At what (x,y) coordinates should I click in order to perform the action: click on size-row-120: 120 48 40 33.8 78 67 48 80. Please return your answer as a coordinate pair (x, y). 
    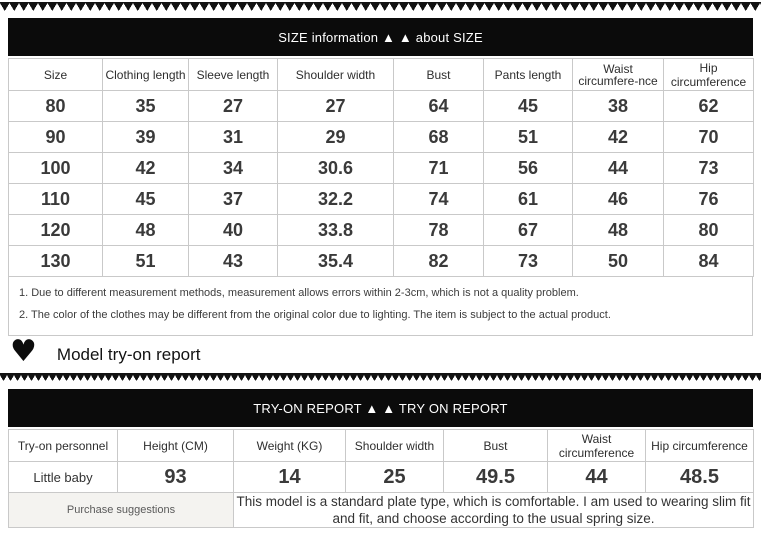
    Looking at the image, I should click on (381, 230).